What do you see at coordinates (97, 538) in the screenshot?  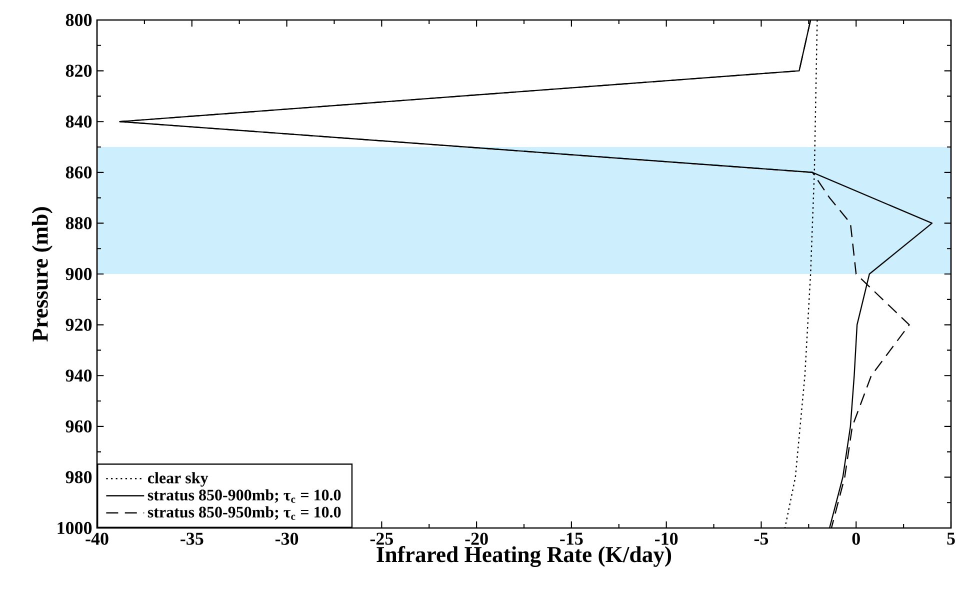 I see `x-tick-label: -40` at bounding box center [97, 538].